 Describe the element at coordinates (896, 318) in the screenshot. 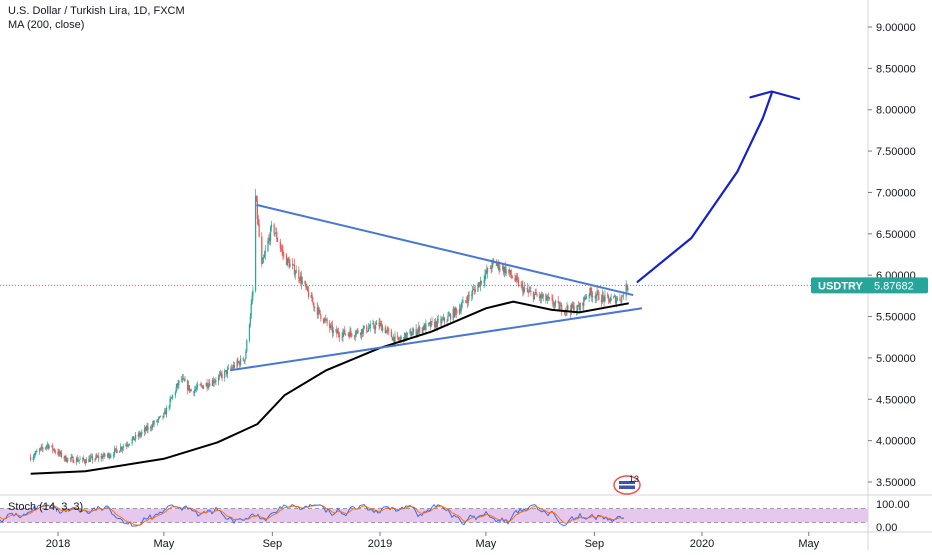

I see `price-tick-label: 5.50000` at that location.